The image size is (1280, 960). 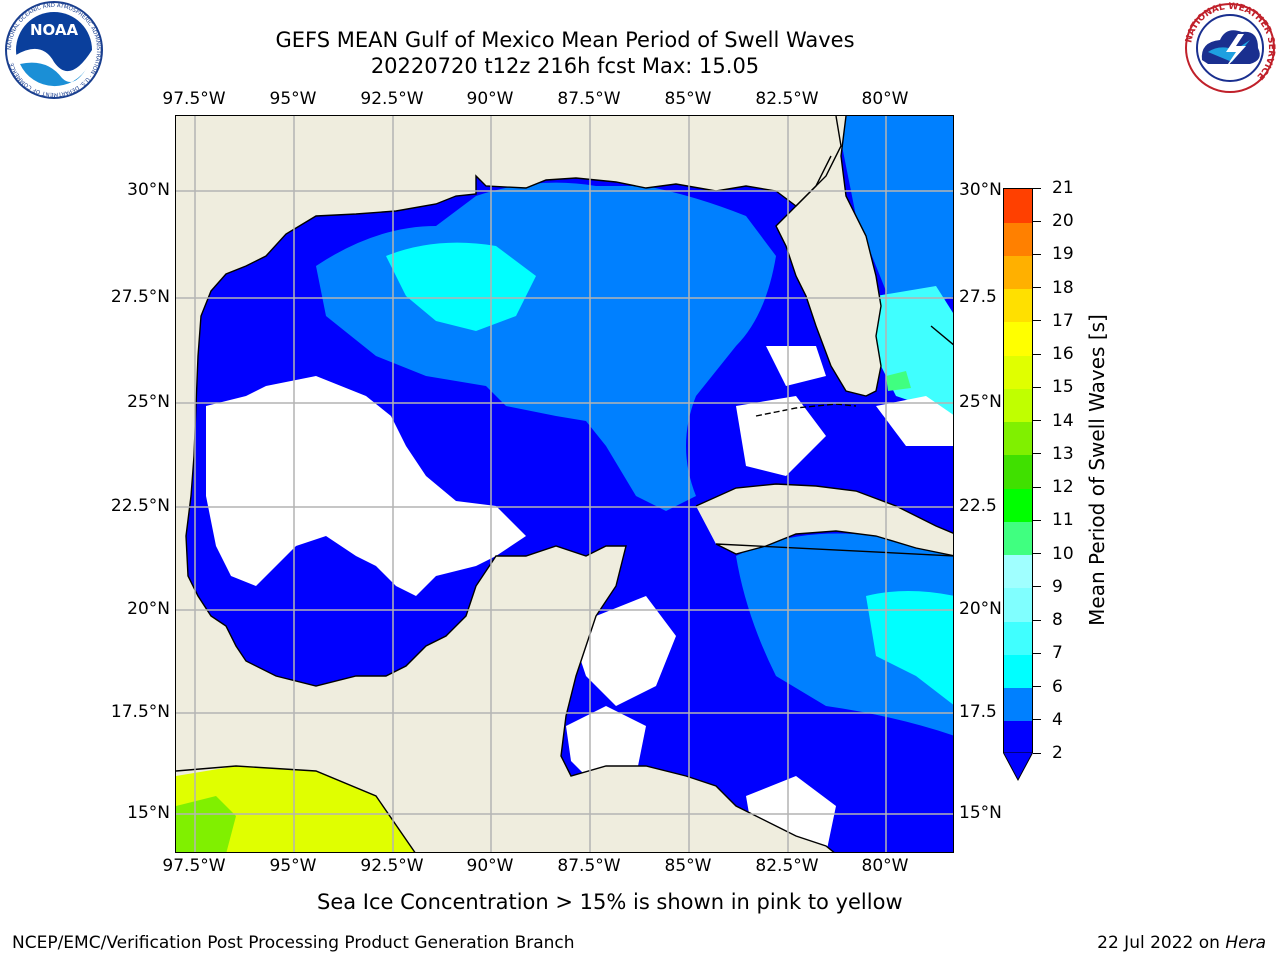 I want to click on colorbar-tick-label: 6, so click(x=1057, y=686).